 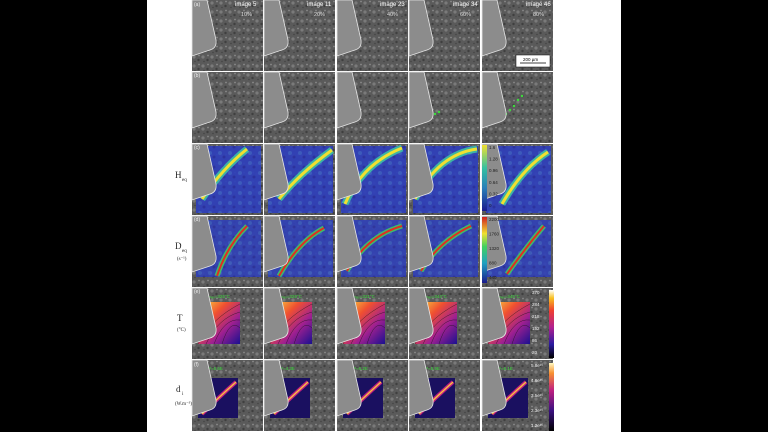 What do you see at coordinates (181, 323) in the screenshot?
I see `row-label-e: T (°C)` at bounding box center [181, 323].